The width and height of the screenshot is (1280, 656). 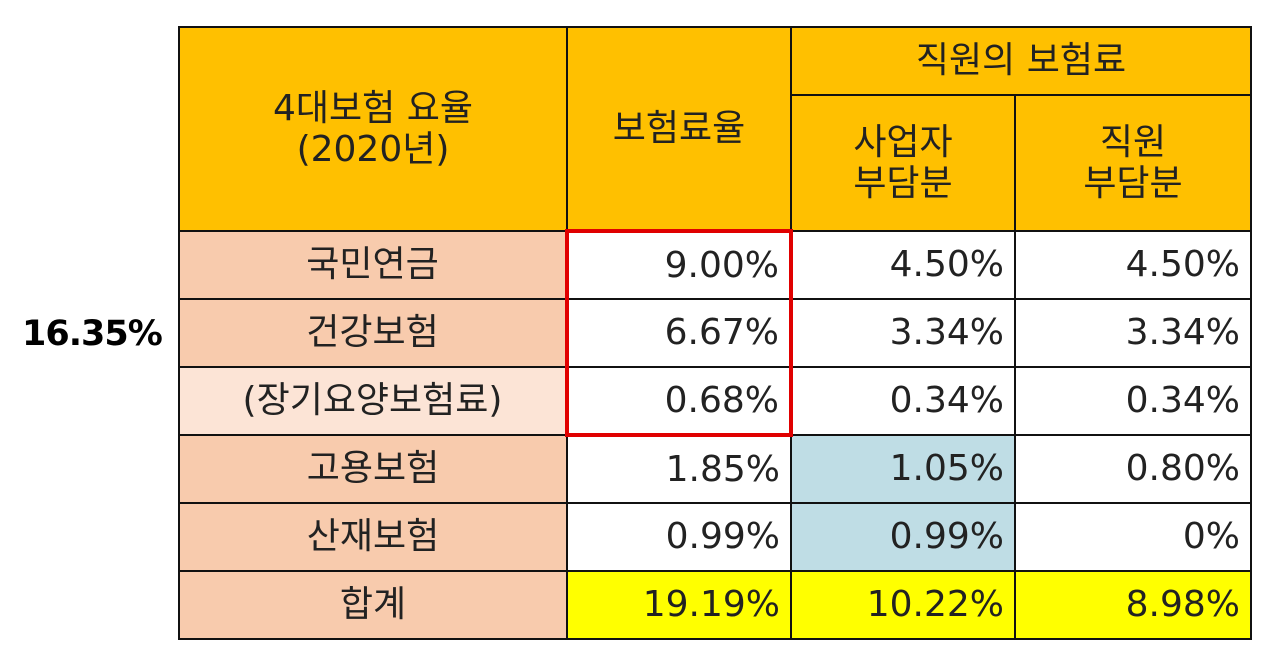 I want to click on header-employee-premium: 직원의 보험료, so click(x=1021, y=61).